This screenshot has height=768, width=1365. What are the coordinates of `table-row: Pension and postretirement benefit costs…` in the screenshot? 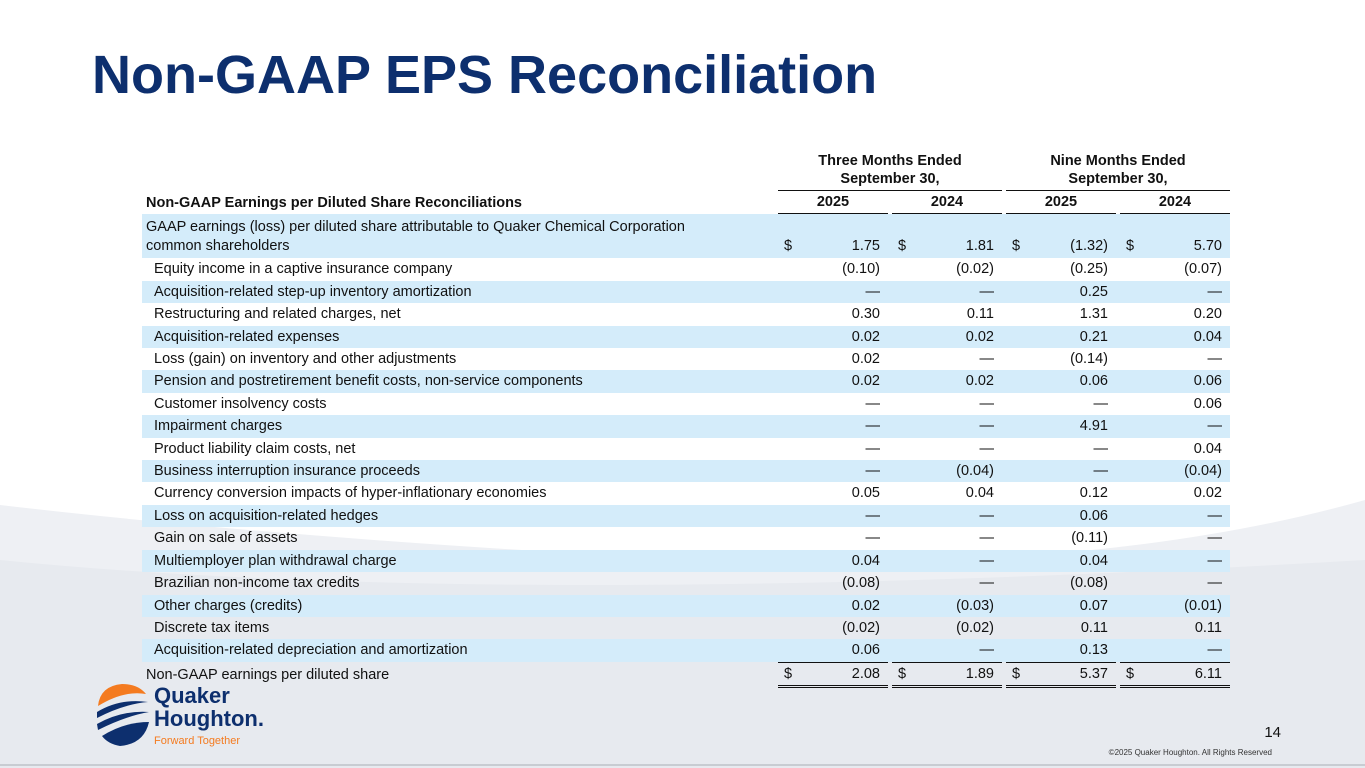 It's located at (686, 381).